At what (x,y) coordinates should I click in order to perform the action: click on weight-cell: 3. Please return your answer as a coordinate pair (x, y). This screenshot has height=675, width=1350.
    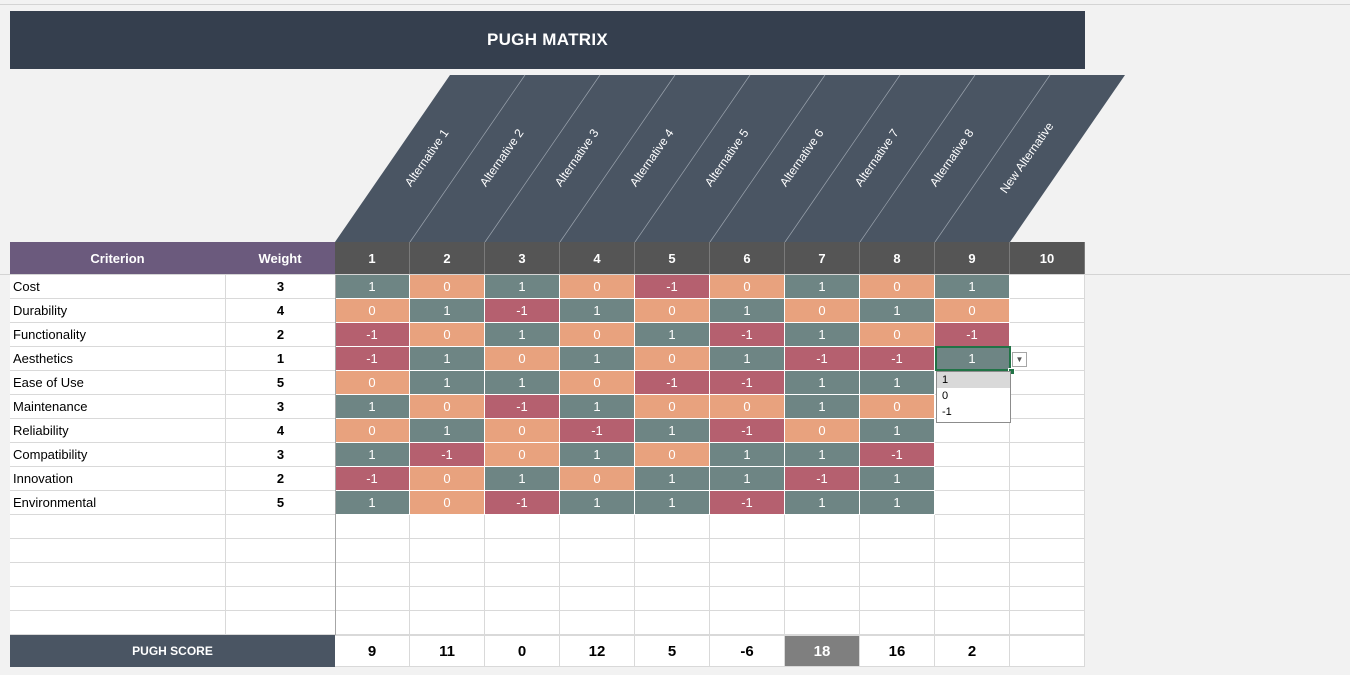
    Looking at the image, I should click on (280, 455).